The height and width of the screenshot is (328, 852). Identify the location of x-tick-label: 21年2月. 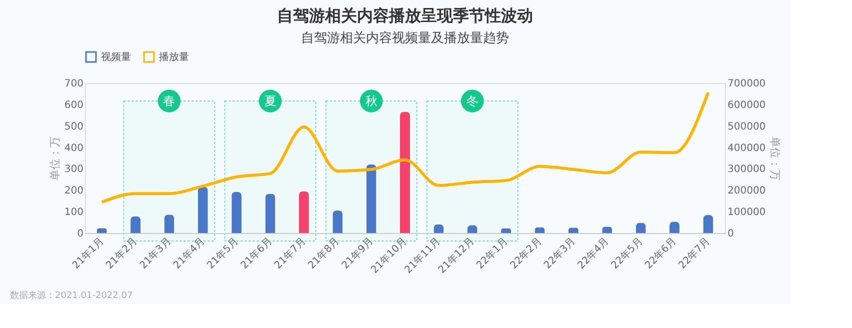
(122, 253).